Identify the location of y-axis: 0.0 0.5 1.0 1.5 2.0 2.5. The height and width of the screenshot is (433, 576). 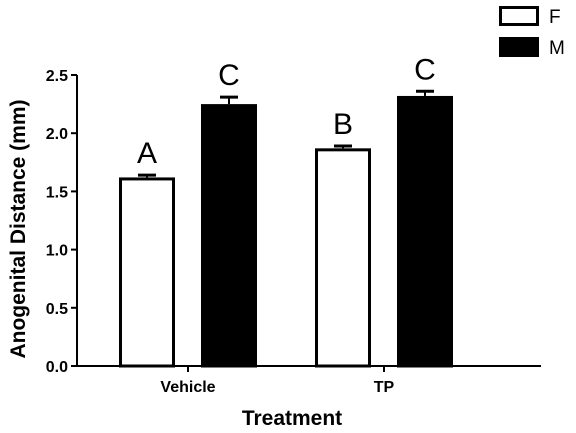
(62, 222).